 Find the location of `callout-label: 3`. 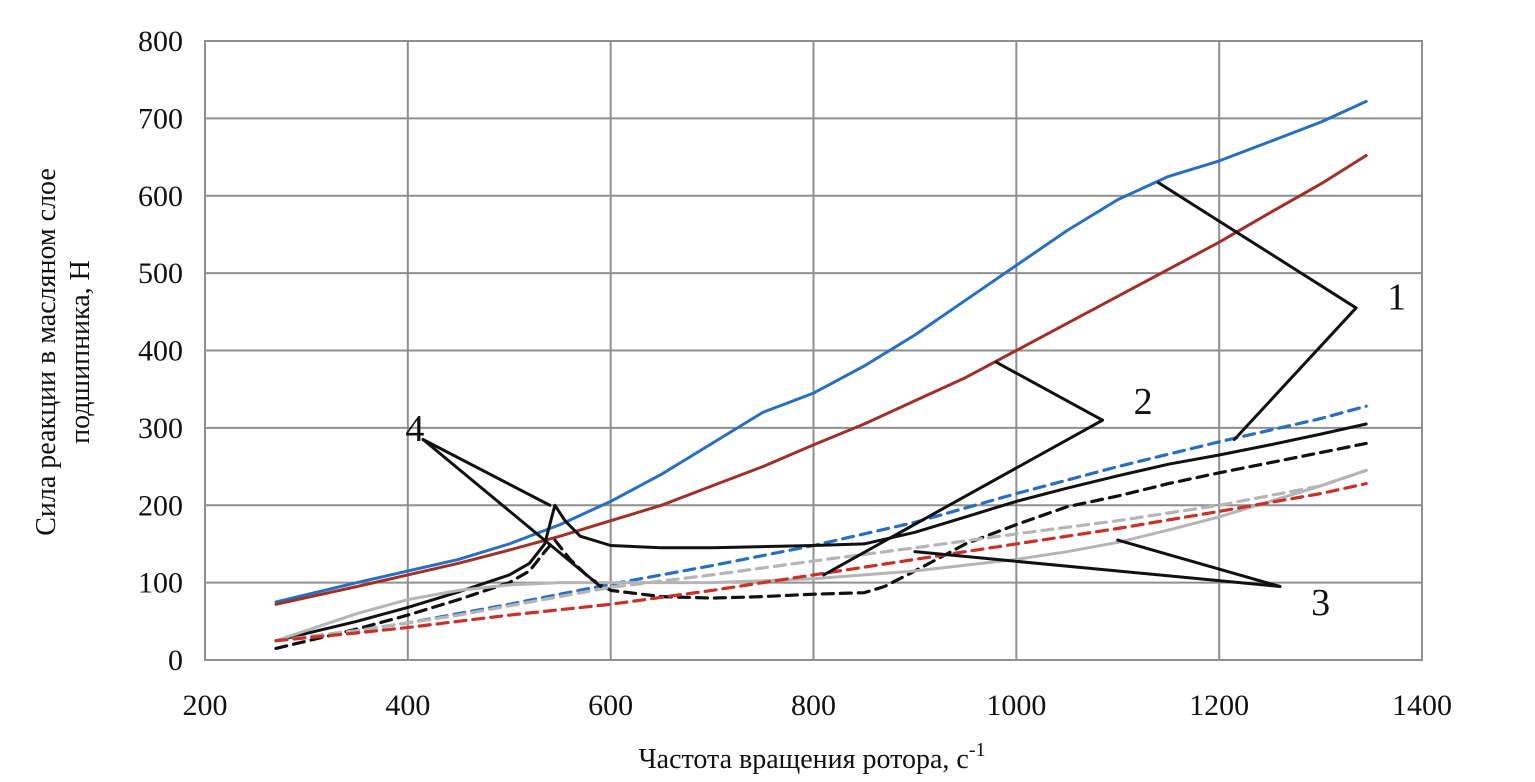

callout-label: 3 is located at coordinates (1320, 603).